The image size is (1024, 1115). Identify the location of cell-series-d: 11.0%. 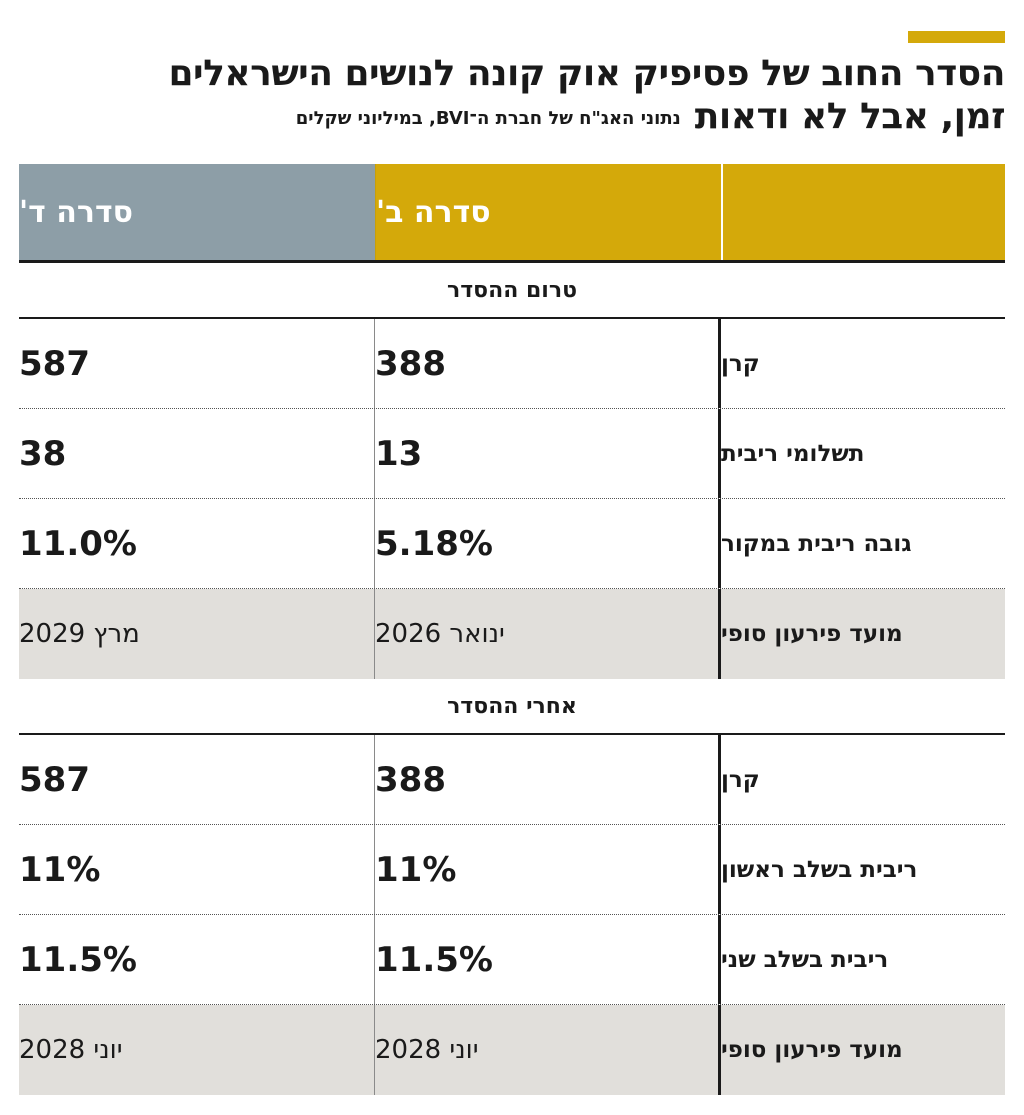
(197, 543).